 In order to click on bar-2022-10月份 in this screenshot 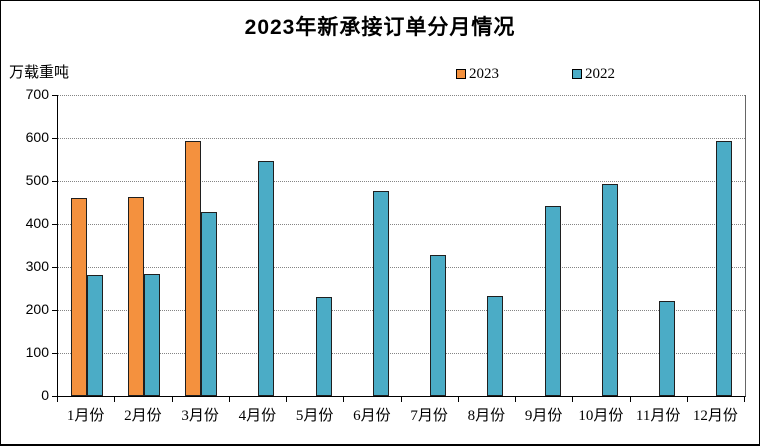, I will do `click(609, 290)`.